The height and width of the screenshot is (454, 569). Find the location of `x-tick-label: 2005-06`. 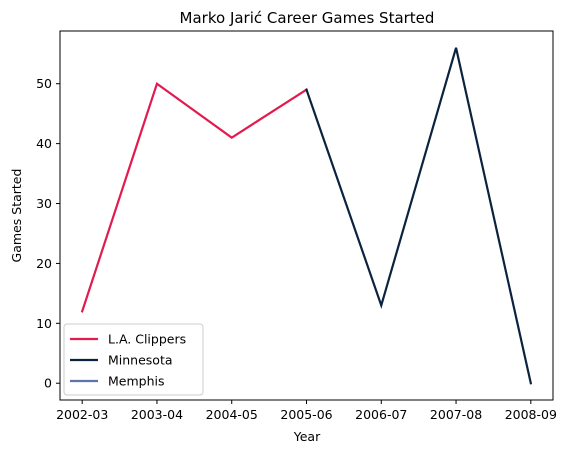

x-tick-label: 2005-06 is located at coordinates (306, 414).